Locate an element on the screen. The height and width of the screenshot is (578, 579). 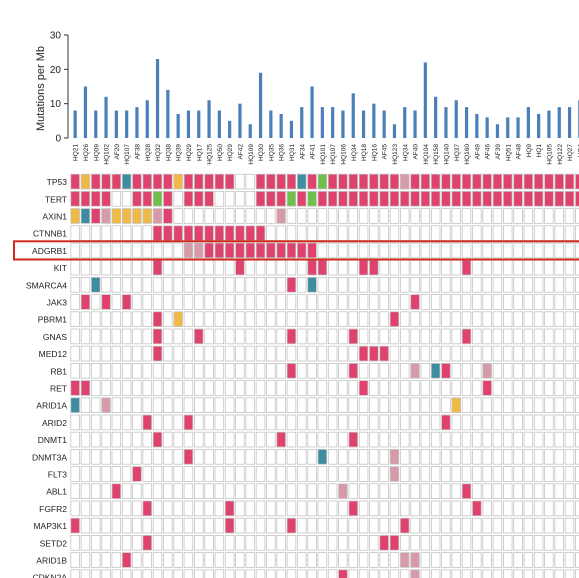
gene-label: RET is located at coordinates (58, 389).